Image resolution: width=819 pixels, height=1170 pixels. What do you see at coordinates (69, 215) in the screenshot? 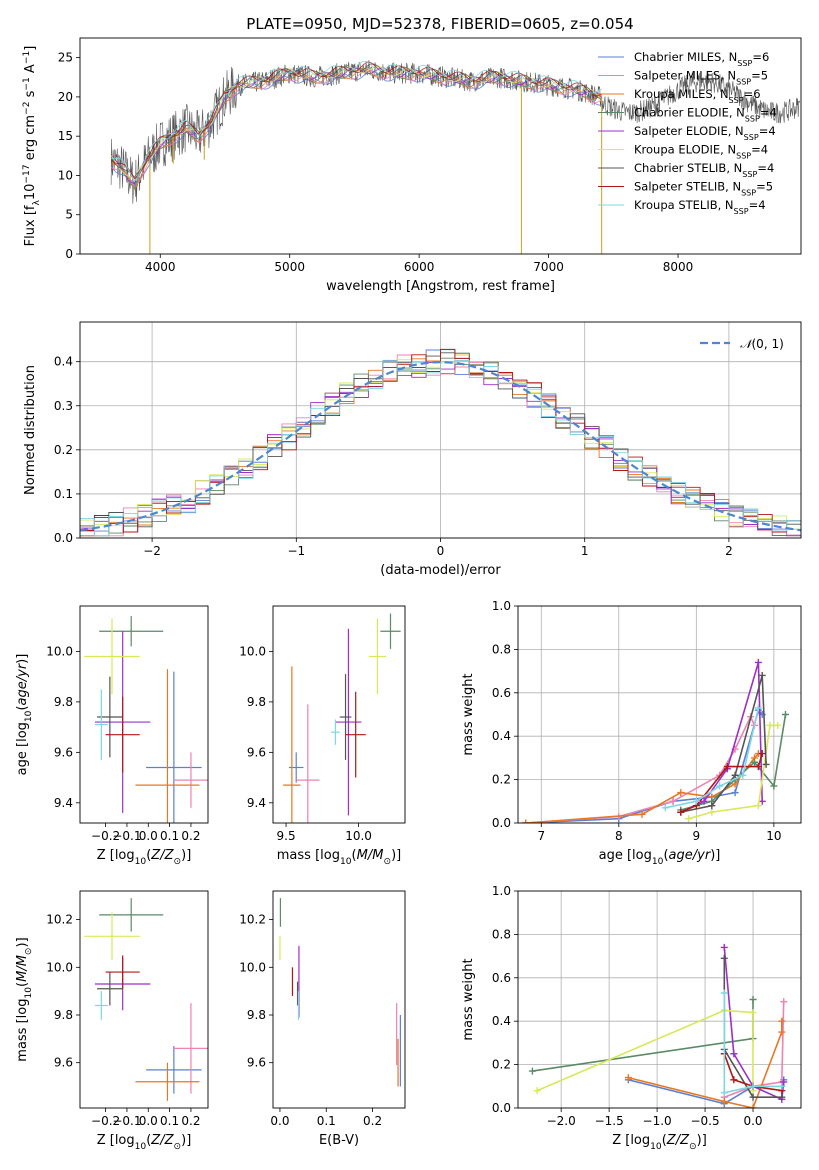
I see `y-tick-label: 5` at bounding box center [69, 215].